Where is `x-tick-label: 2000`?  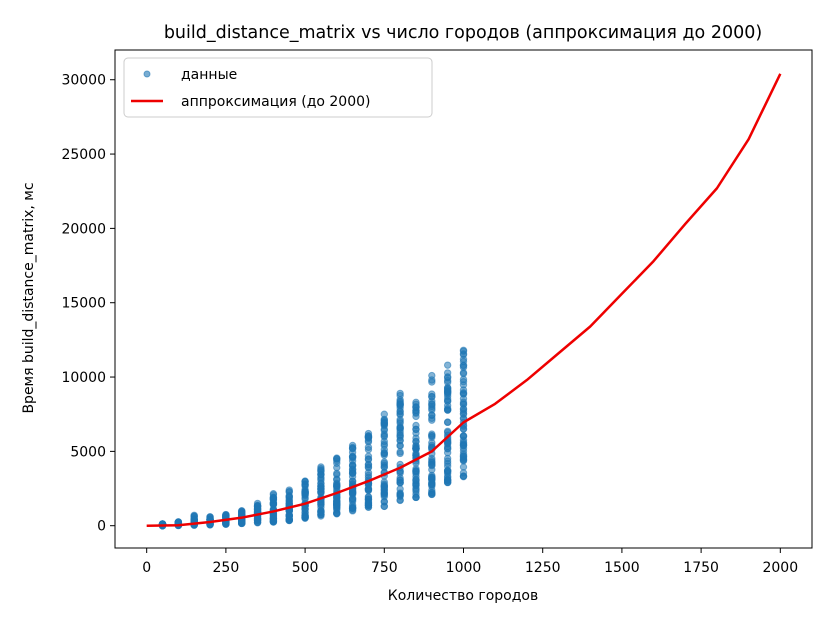
x-tick-label: 2000 is located at coordinates (780, 568).